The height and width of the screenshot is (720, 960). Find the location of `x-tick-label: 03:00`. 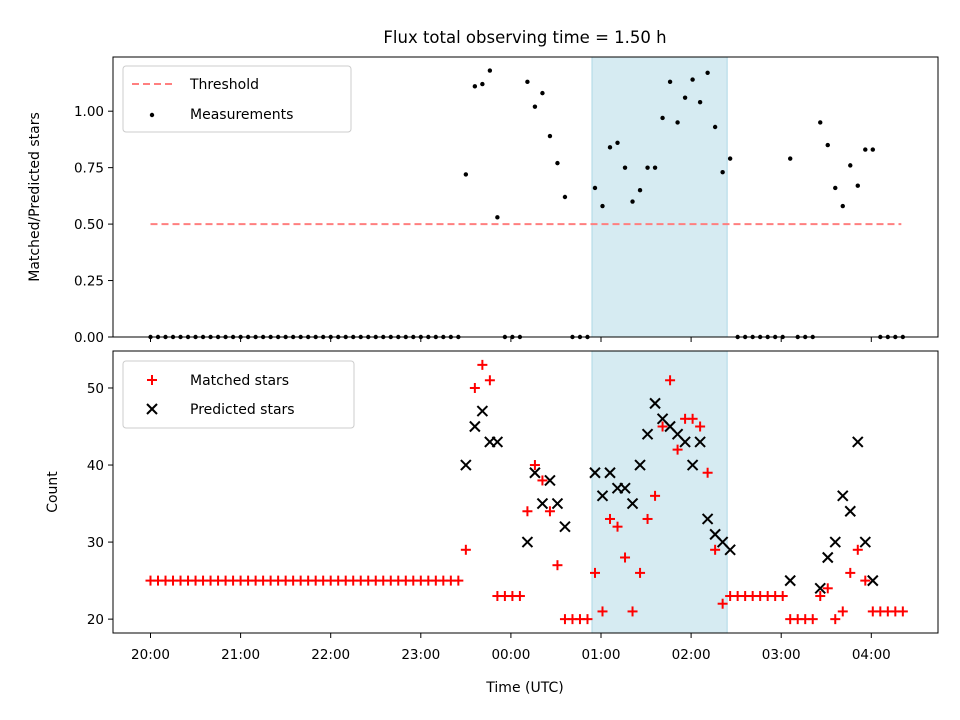

x-tick-label: 03:00 is located at coordinates (781, 655).